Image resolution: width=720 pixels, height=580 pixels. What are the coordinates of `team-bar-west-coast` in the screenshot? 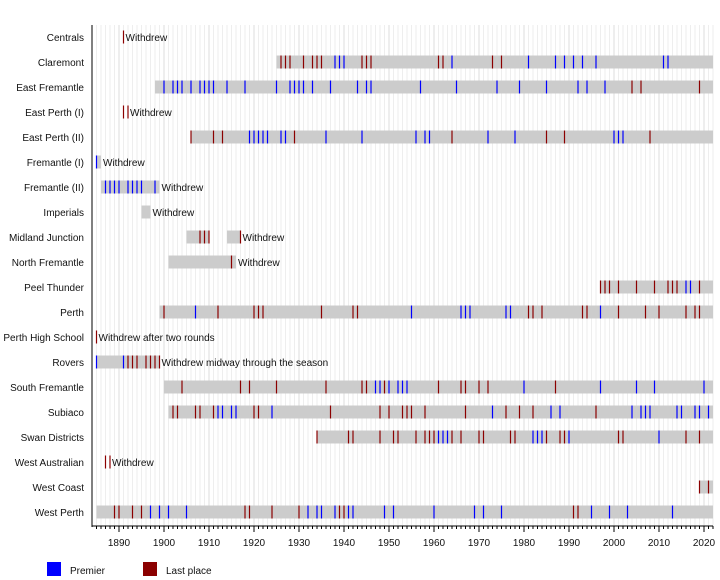 It's located at (706, 487).